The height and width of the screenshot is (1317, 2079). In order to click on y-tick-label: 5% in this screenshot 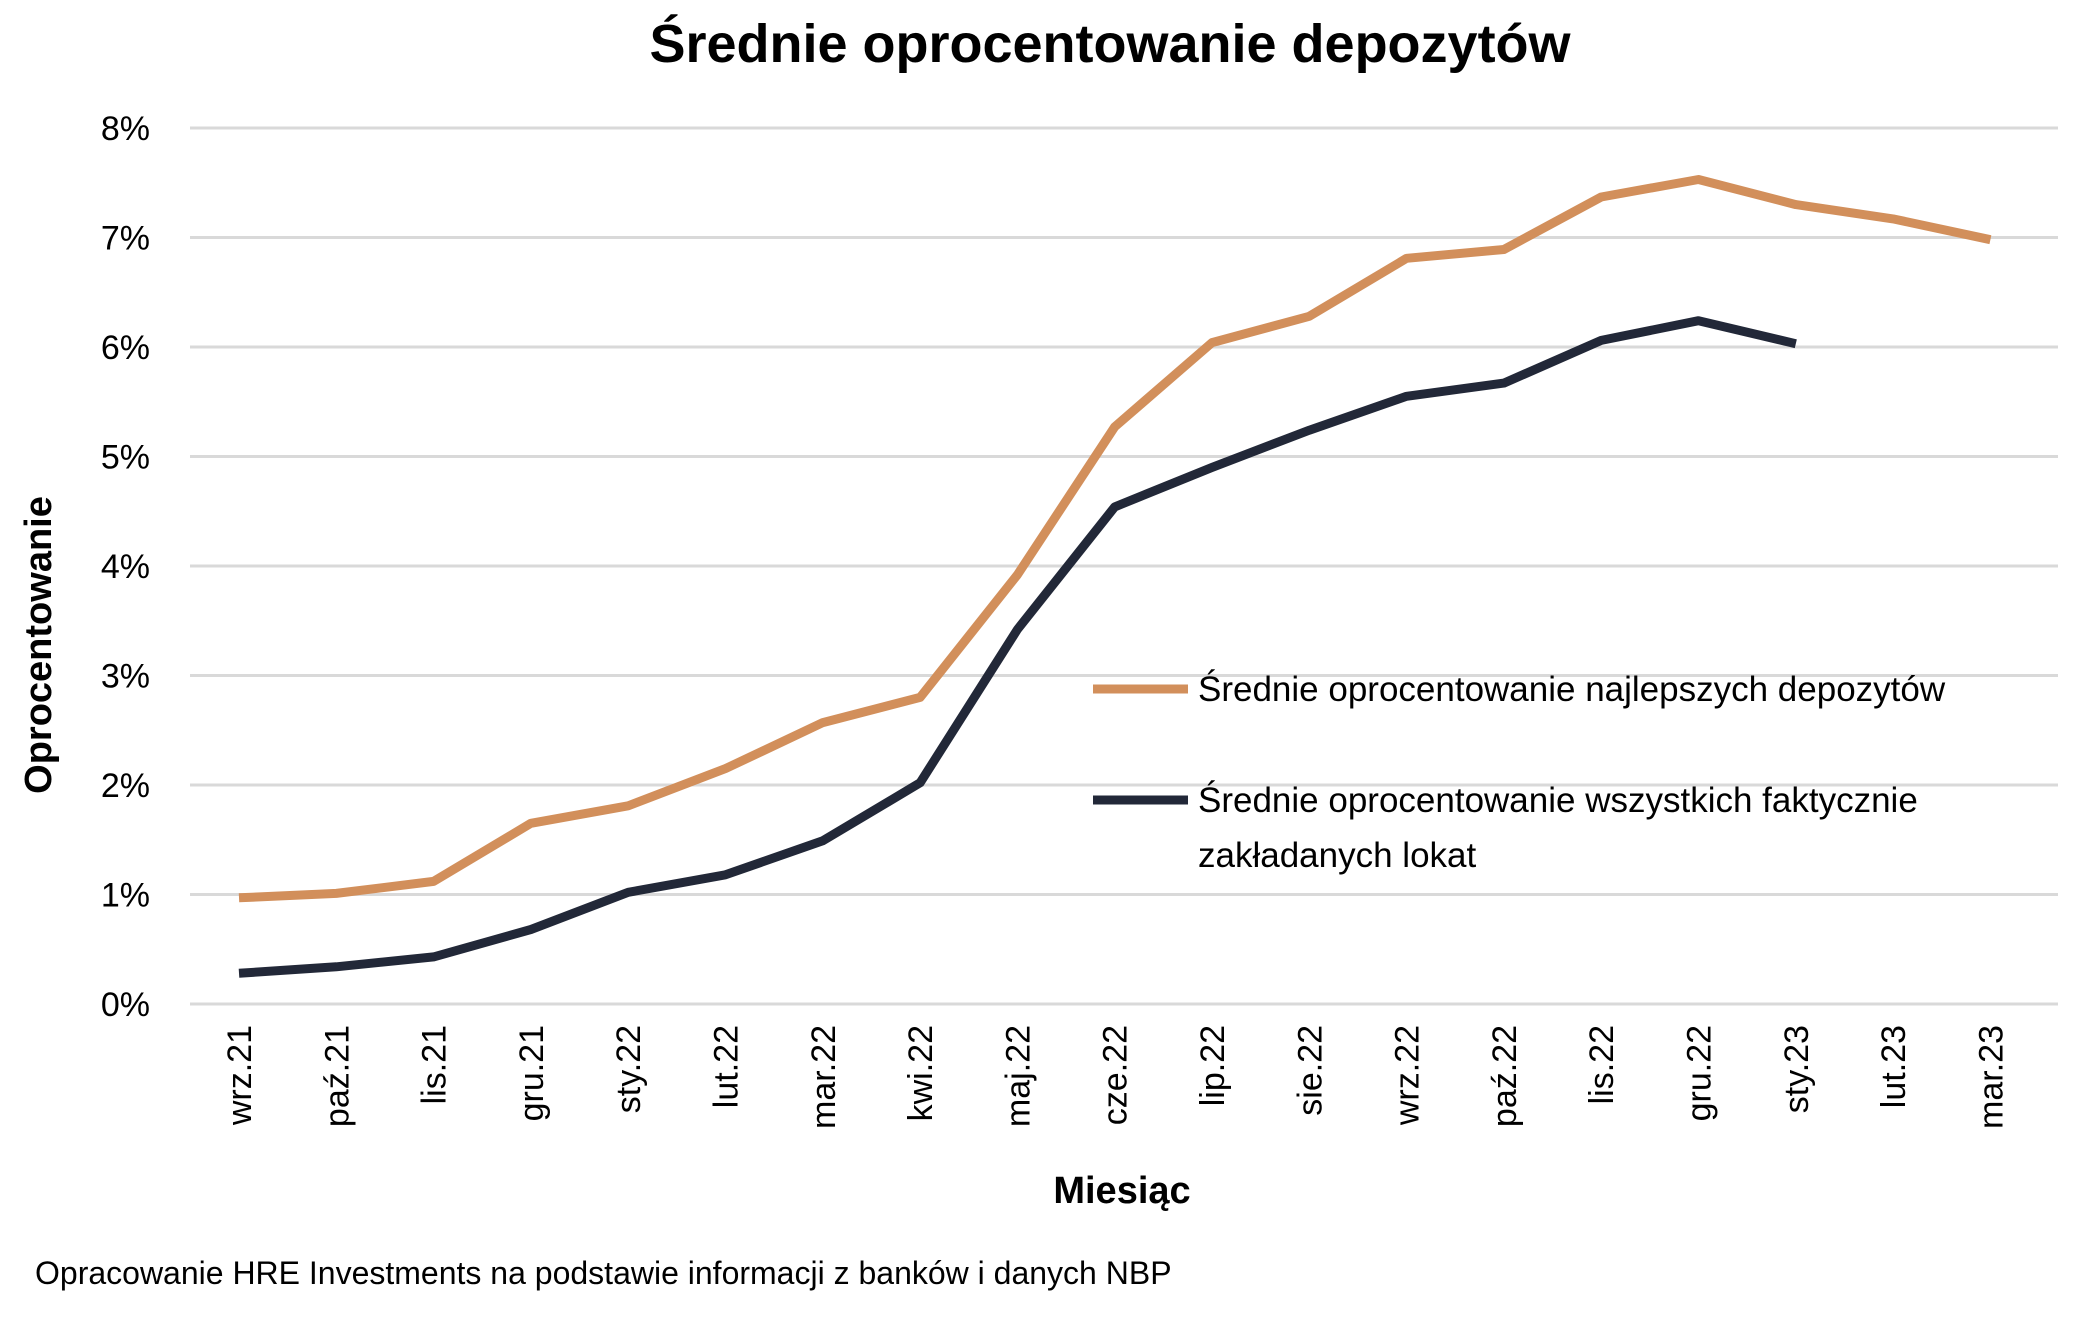, I will do `click(125, 458)`.